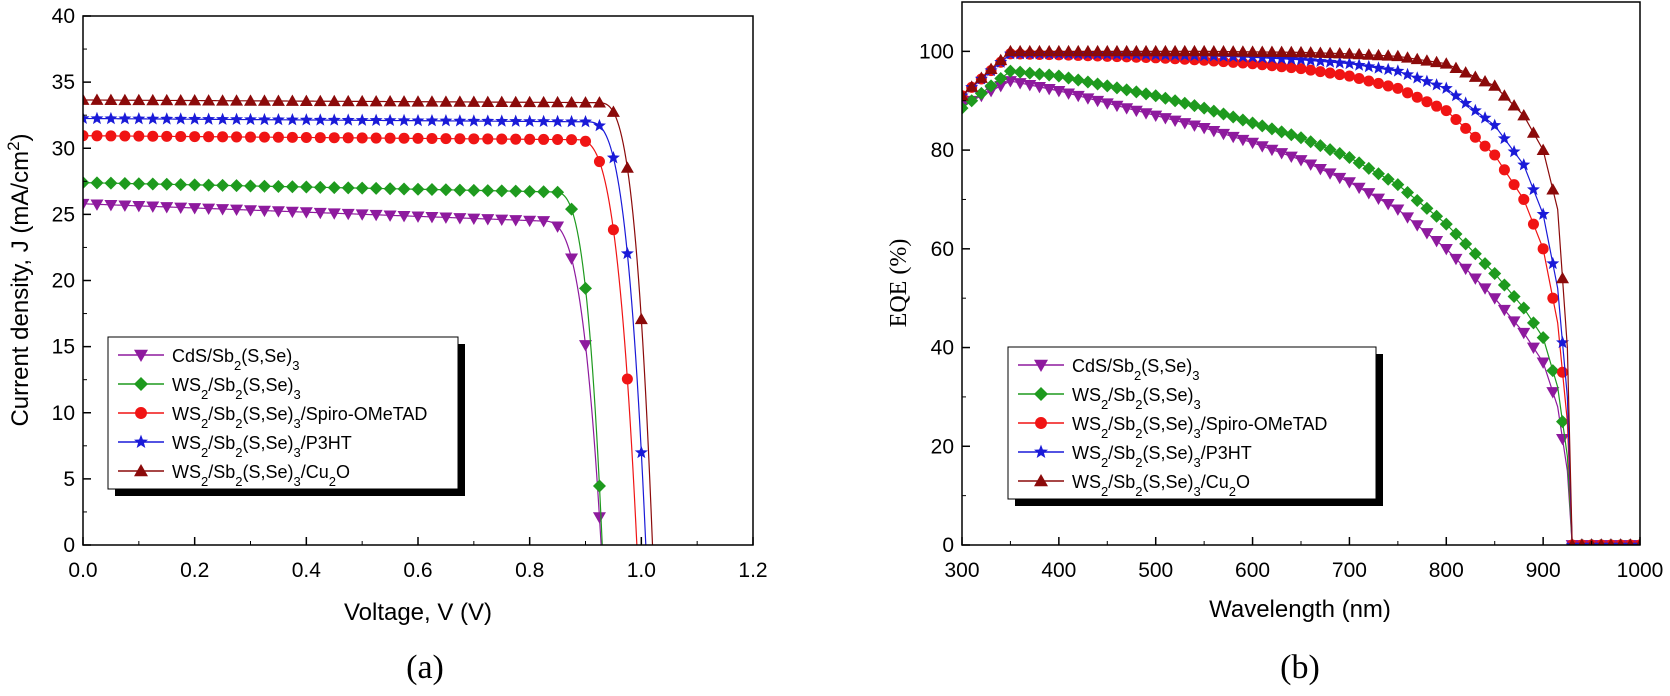 The width and height of the screenshot is (1670, 696). I want to click on b-y-tick-label: 20, so click(942, 446).